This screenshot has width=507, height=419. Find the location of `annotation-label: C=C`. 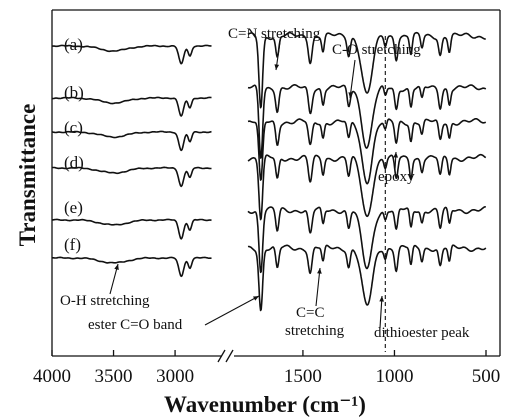

annotation-label: C=C is located at coordinates (310, 313).